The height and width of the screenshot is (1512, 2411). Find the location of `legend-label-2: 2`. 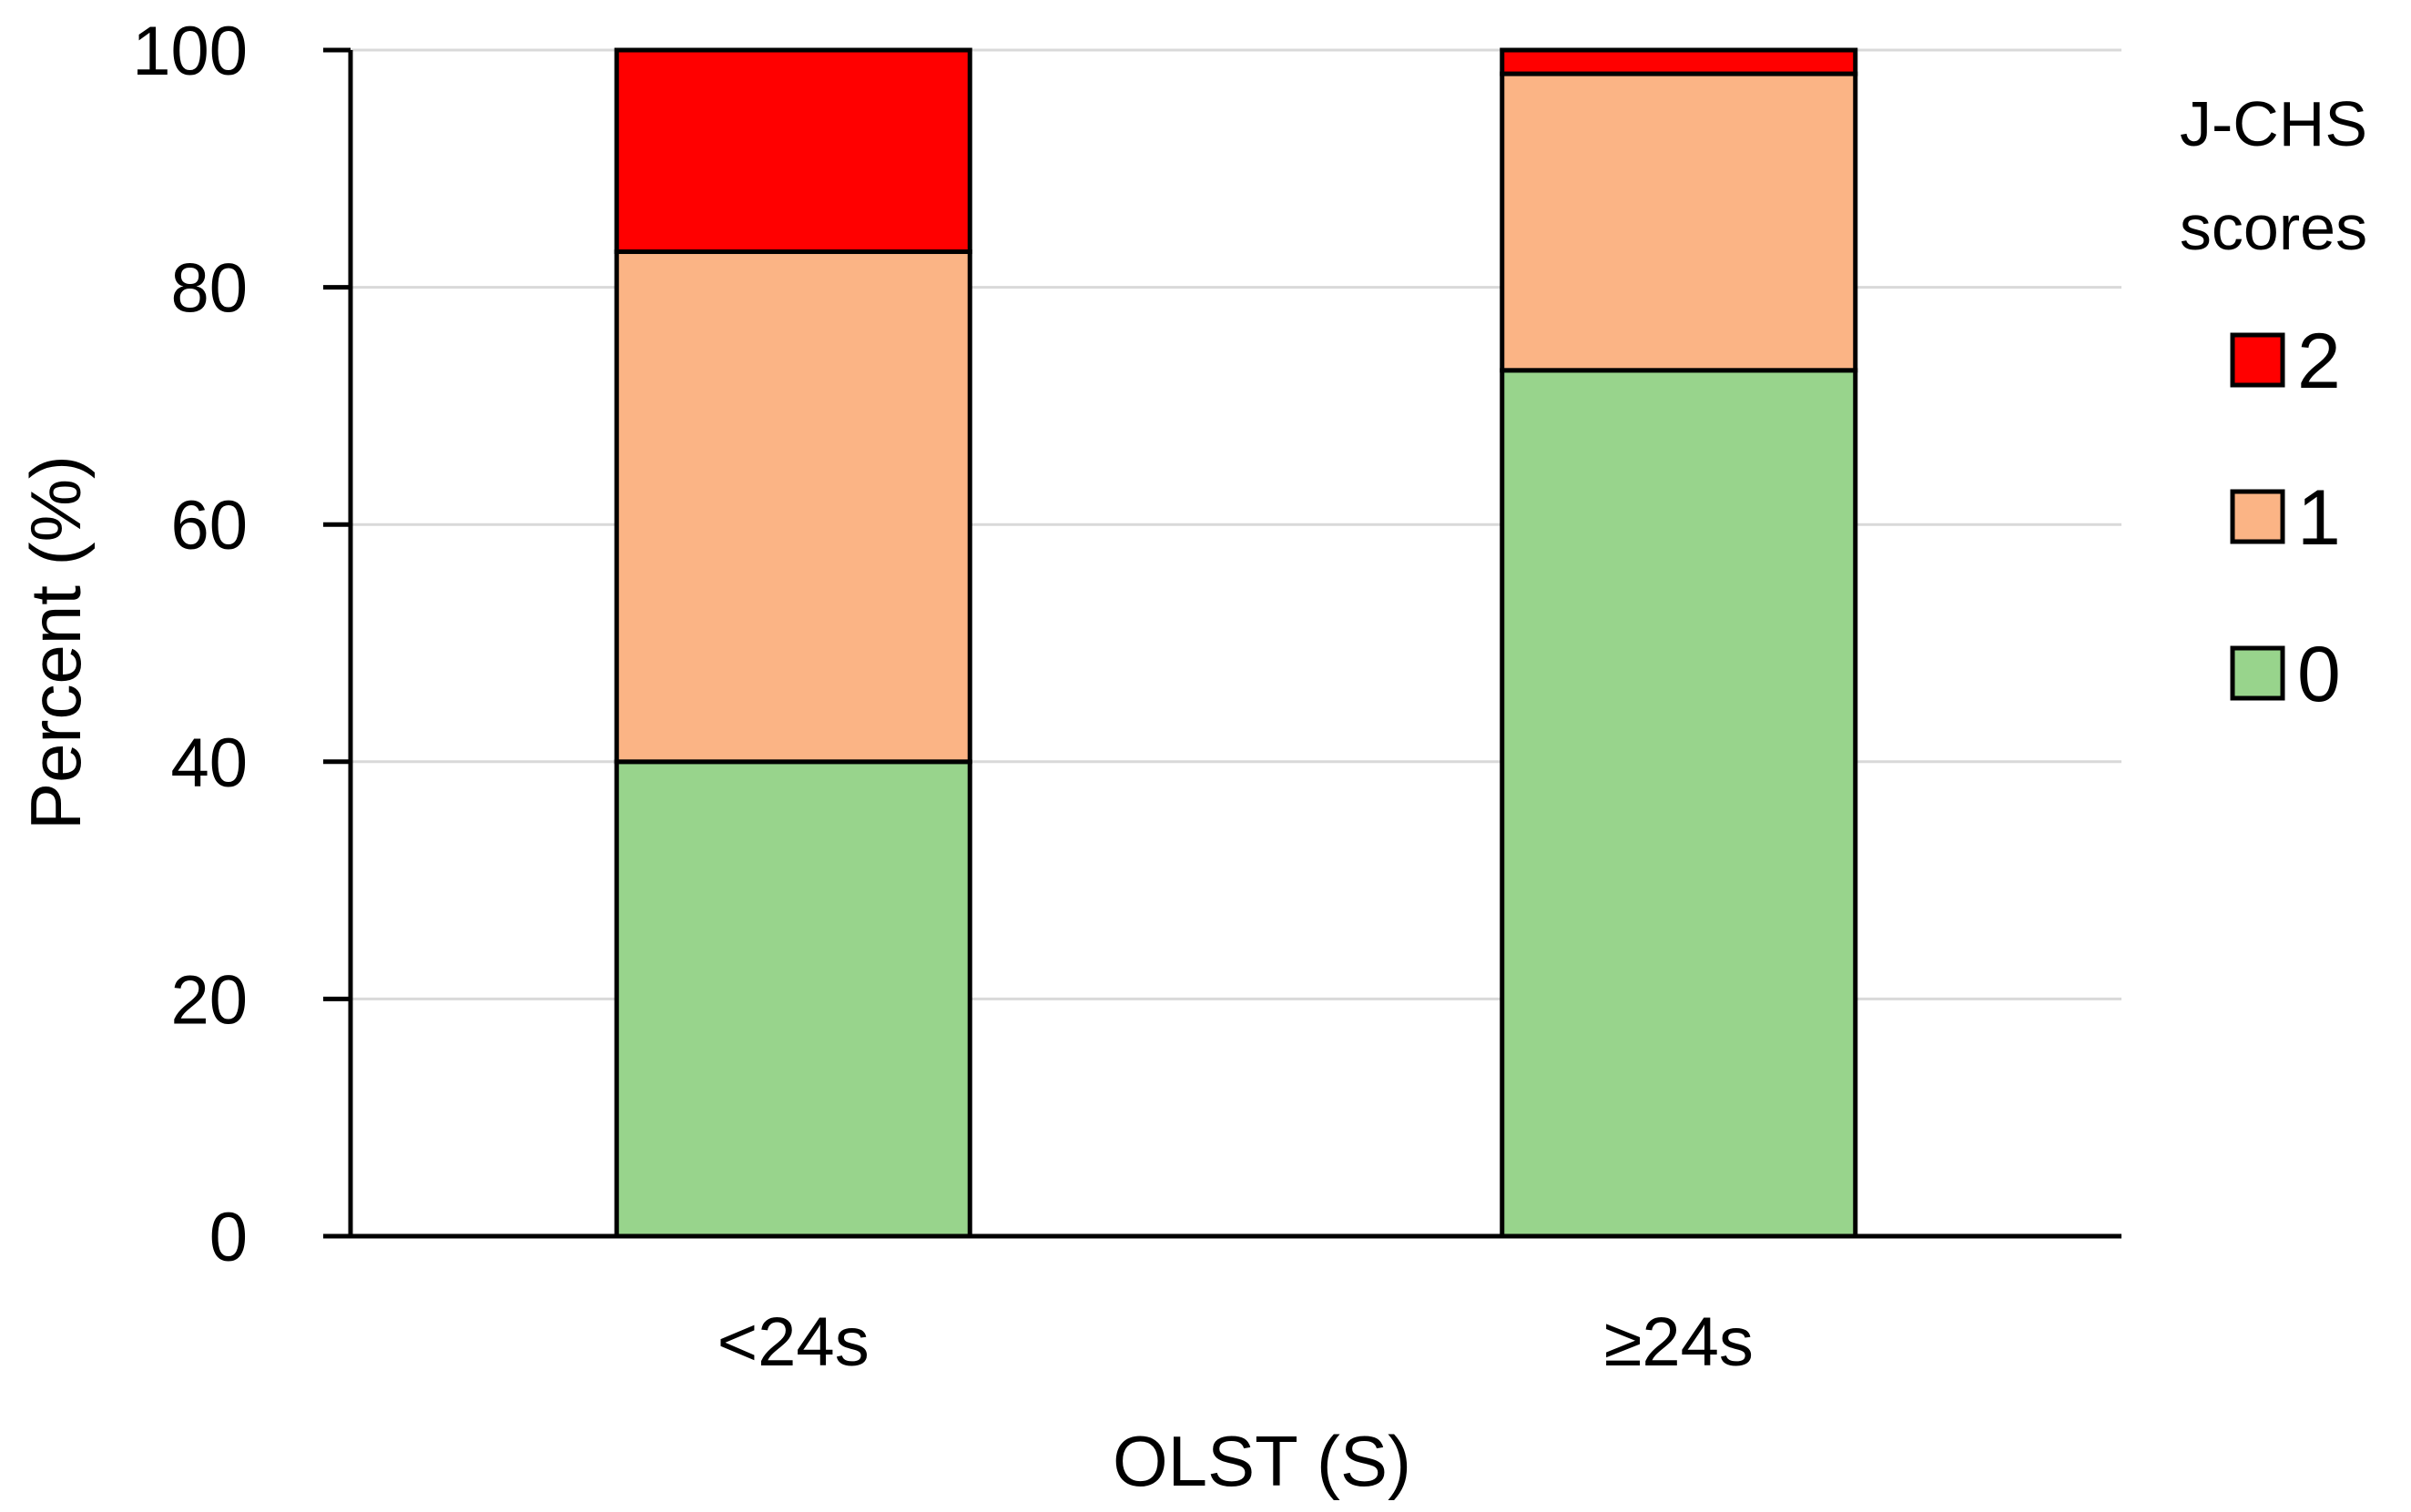

legend-label-2: 2 is located at coordinates (2319, 361).